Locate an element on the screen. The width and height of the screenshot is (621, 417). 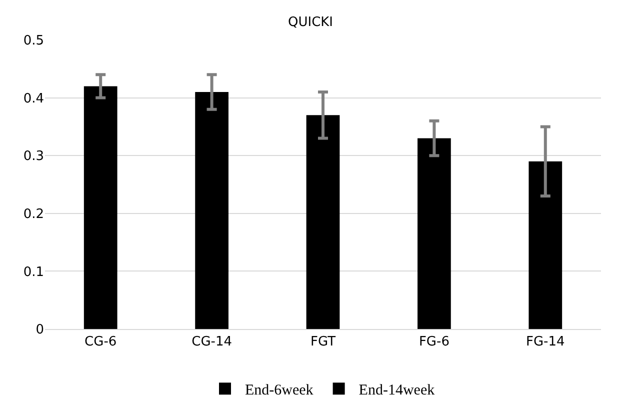
x-tick-label: FG-6 is located at coordinates (434, 342).